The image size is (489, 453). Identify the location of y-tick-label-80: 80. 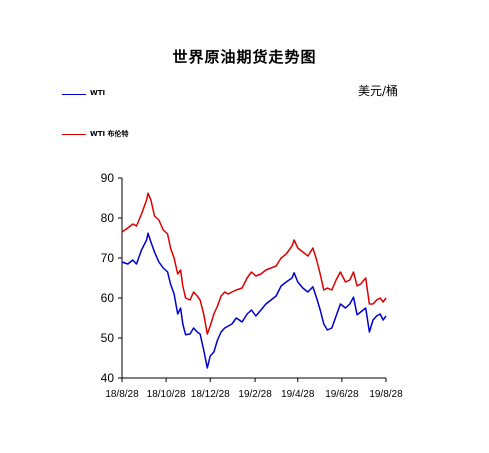
(108, 218).